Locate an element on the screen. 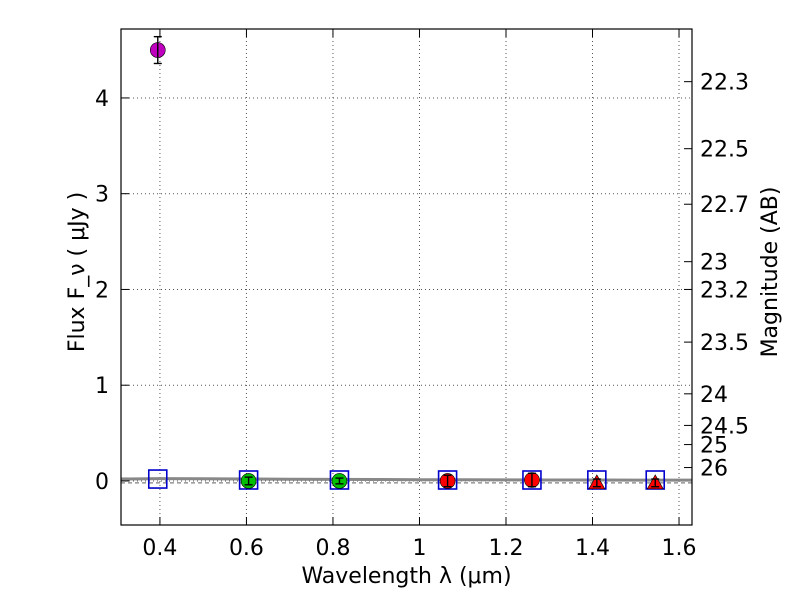  magnitude-tick-label: 22.5 is located at coordinates (724, 150).